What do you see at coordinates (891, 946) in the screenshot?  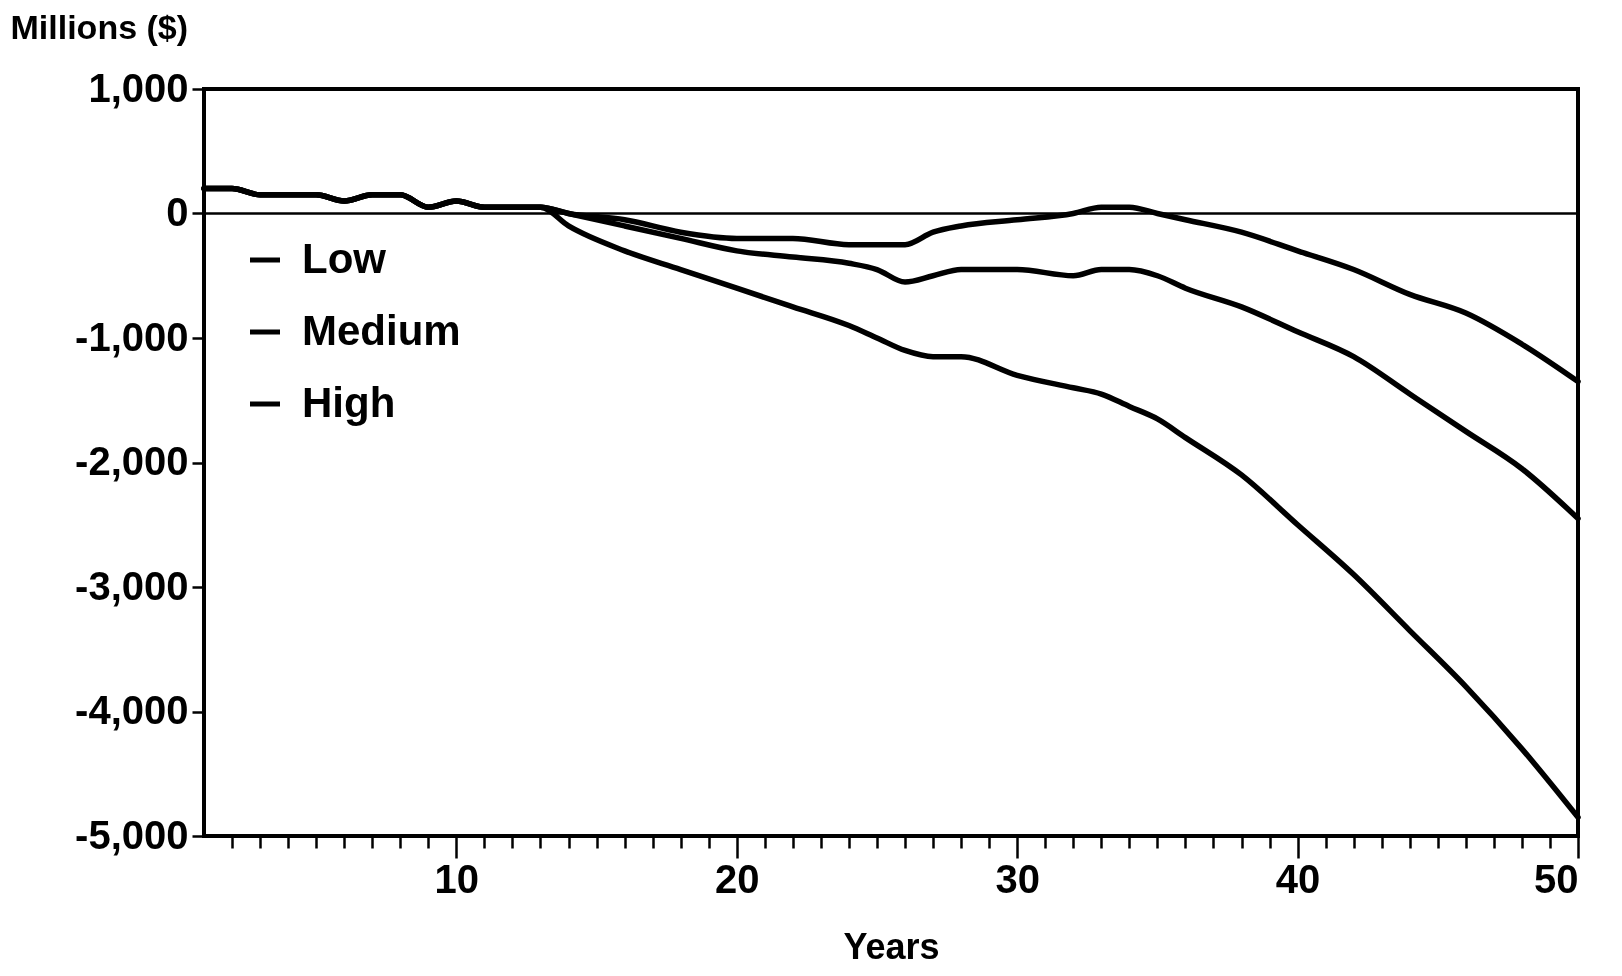 I see `x-axis-title: Years` at bounding box center [891, 946].